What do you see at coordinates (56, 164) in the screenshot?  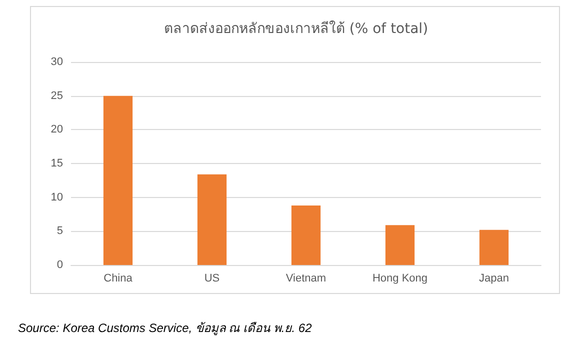 I see `y-tick-label: 15` at bounding box center [56, 164].